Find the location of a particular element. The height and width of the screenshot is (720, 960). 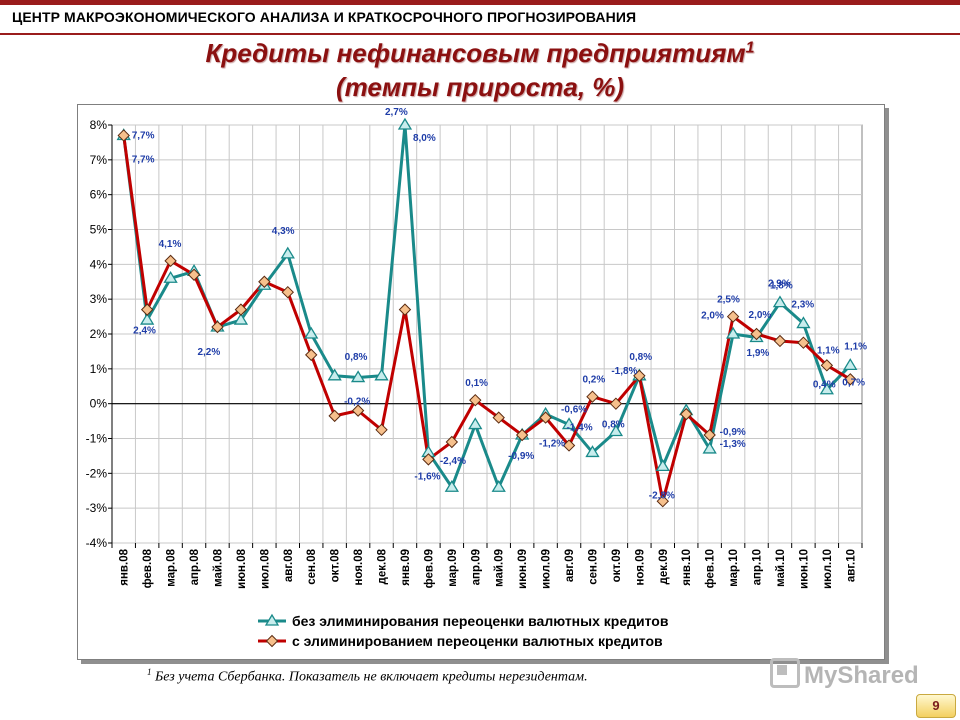

data-label: 0,4% is located at coordinates (824, 384).